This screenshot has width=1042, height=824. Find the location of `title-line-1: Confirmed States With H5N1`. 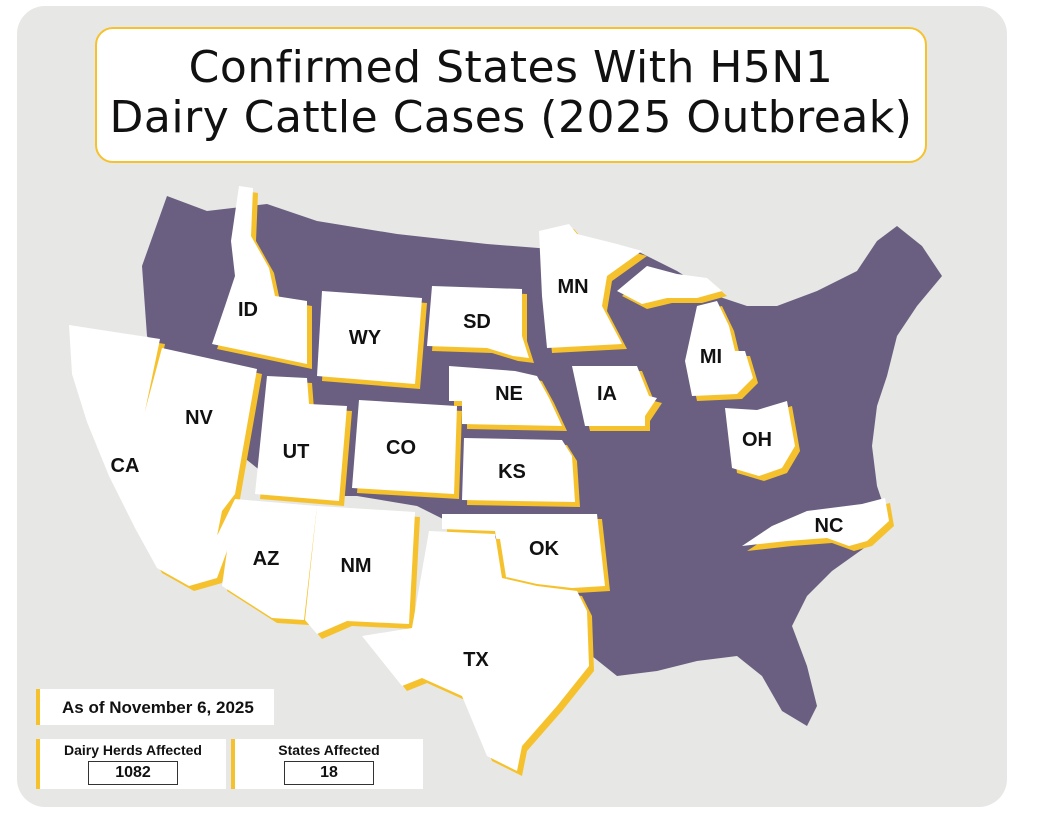

title-line-1: Confirmed States With H5N1 is located at coordinates (511, 67).